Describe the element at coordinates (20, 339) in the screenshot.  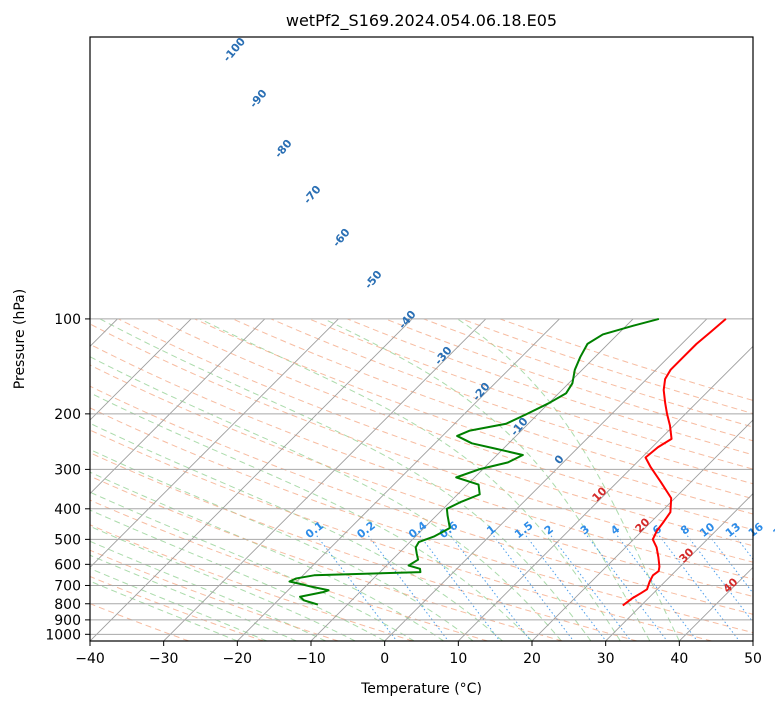
I see `y-axis-title: Pressure (hPa)` at that location.